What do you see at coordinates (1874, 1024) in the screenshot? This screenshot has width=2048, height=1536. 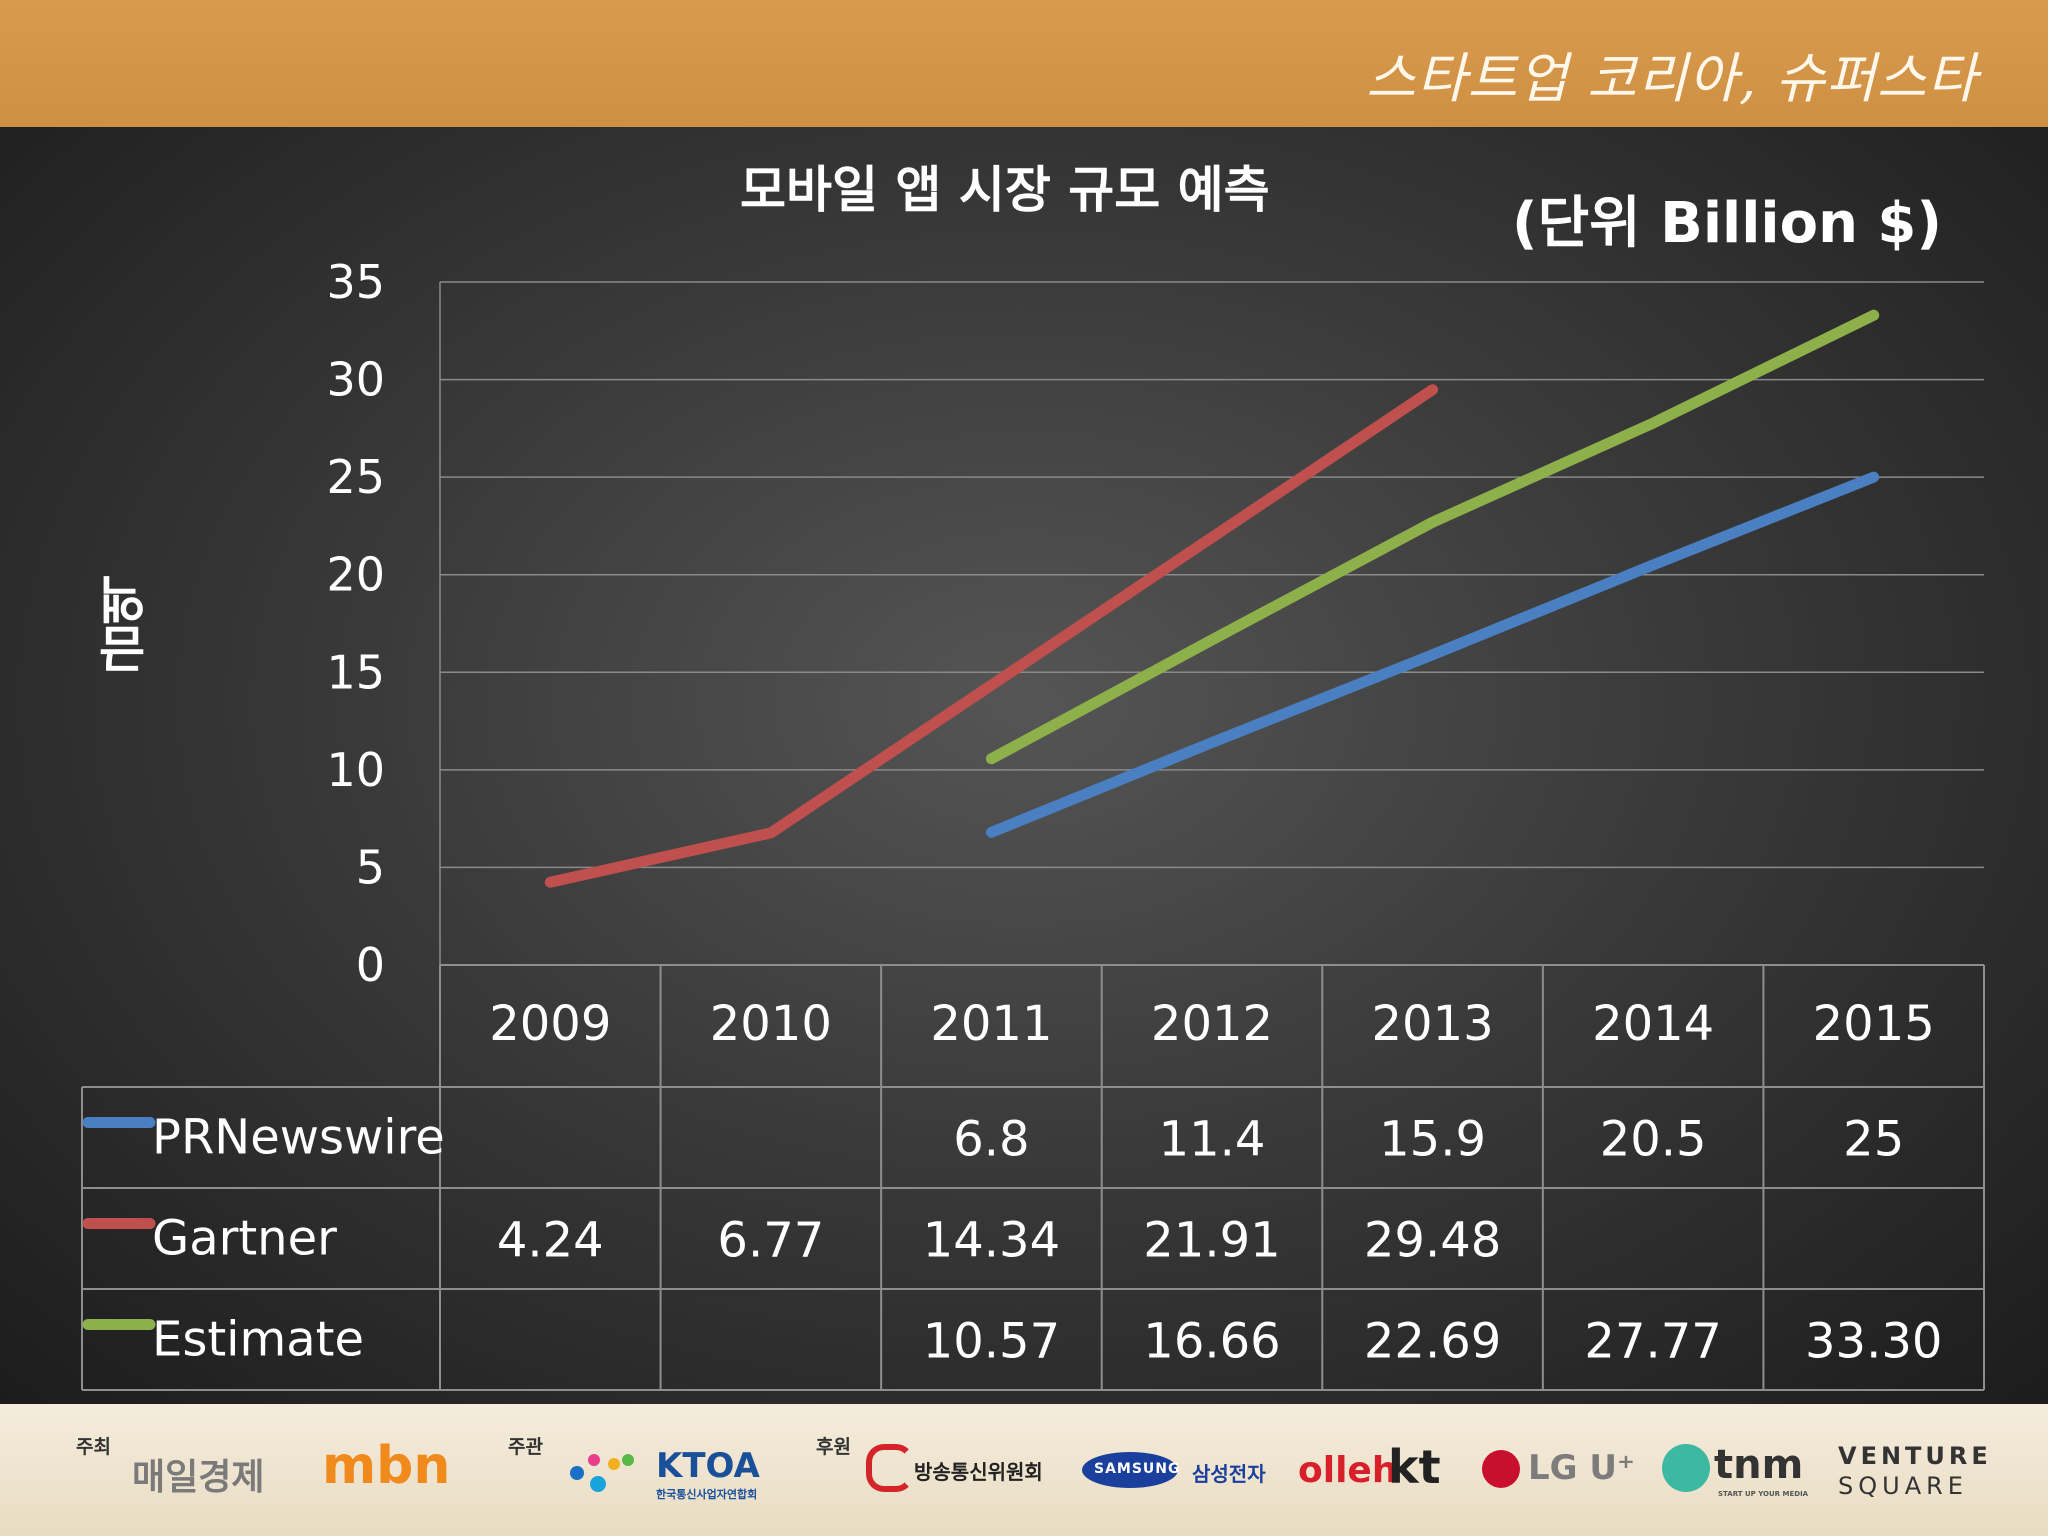 I see `x-tick-label: 2015` at bounding box center [1874, 1024].